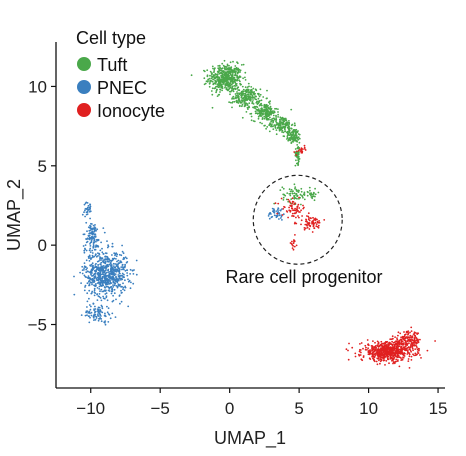 This screenshot has height=456, width=466. I want to click on y-tick-label: 10, so click(37, 86).